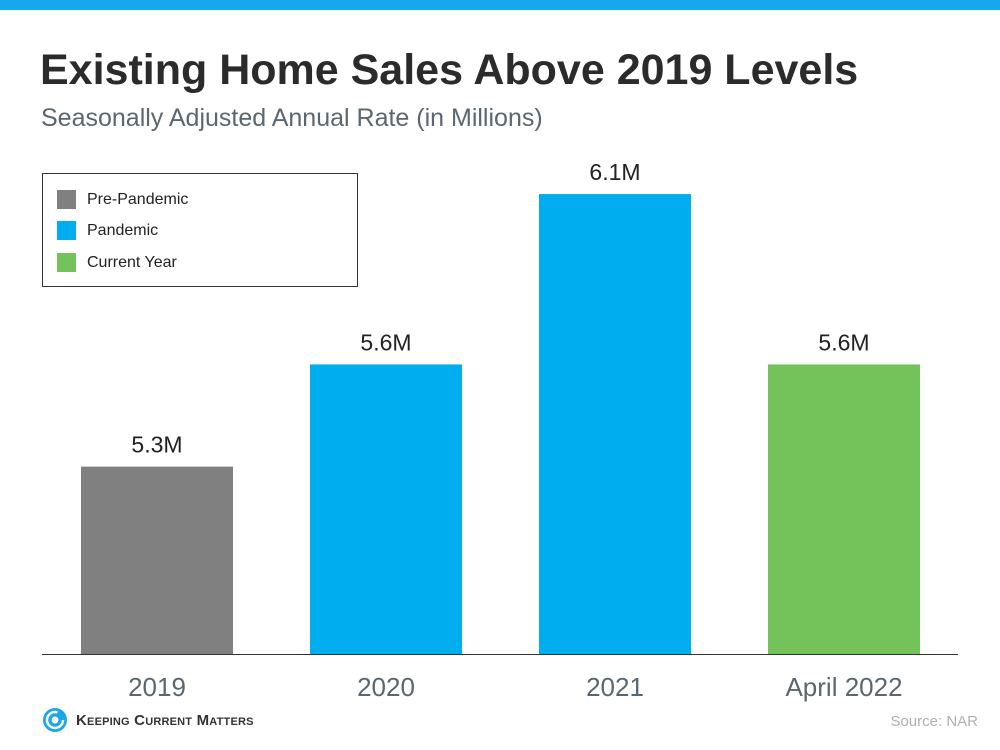  Describe the element at coordinates (157, 560) in the screenshot. I see `bar-2019` at that location.